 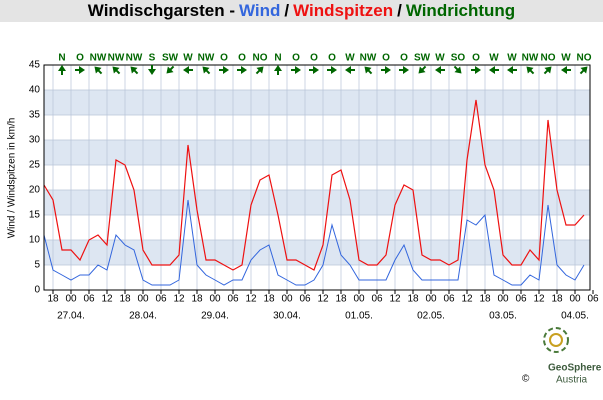 I want to click on copyright: ©, so click(x=526, y=379).